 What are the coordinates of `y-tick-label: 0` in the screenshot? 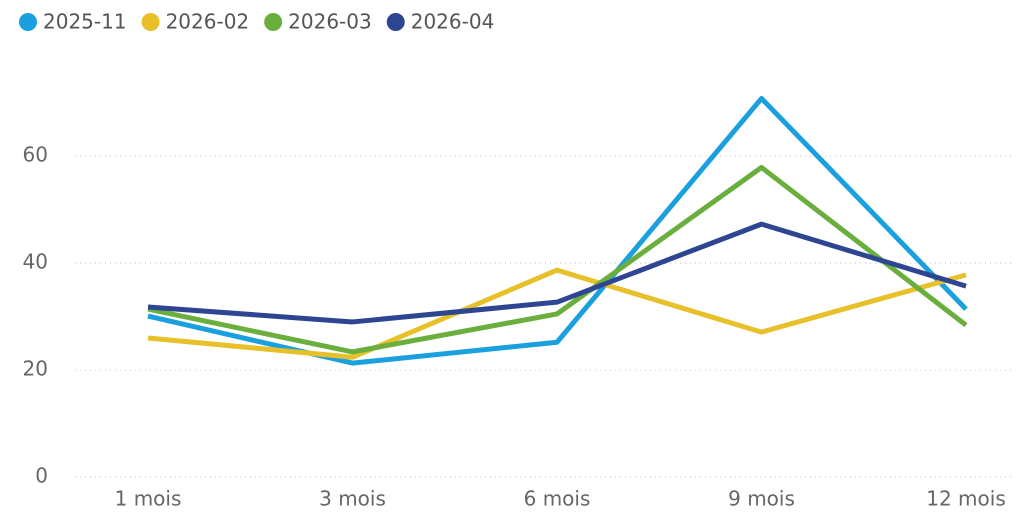 It's located at (41, 476).